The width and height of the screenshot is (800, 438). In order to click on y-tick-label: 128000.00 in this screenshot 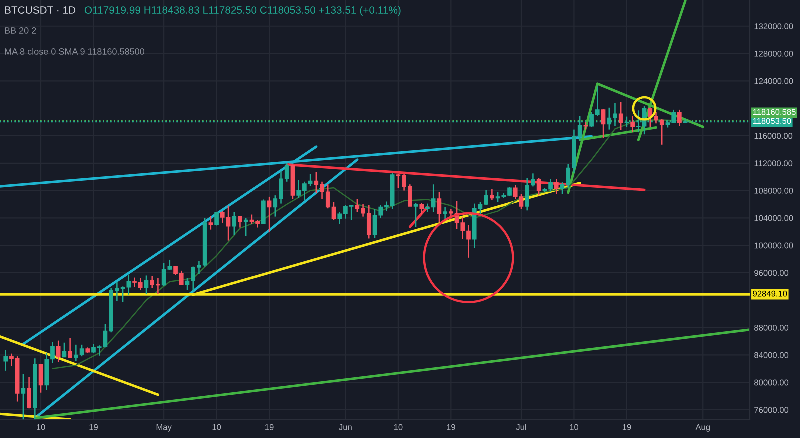, I will do `click(774, 53)`.